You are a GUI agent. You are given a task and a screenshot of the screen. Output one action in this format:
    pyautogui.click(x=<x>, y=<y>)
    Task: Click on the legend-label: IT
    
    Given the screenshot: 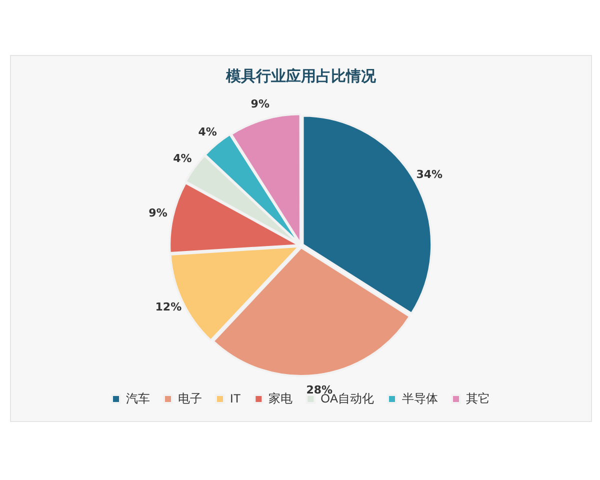 What is the action you would take?
    pyautogui.click(x=236, y=398)
    